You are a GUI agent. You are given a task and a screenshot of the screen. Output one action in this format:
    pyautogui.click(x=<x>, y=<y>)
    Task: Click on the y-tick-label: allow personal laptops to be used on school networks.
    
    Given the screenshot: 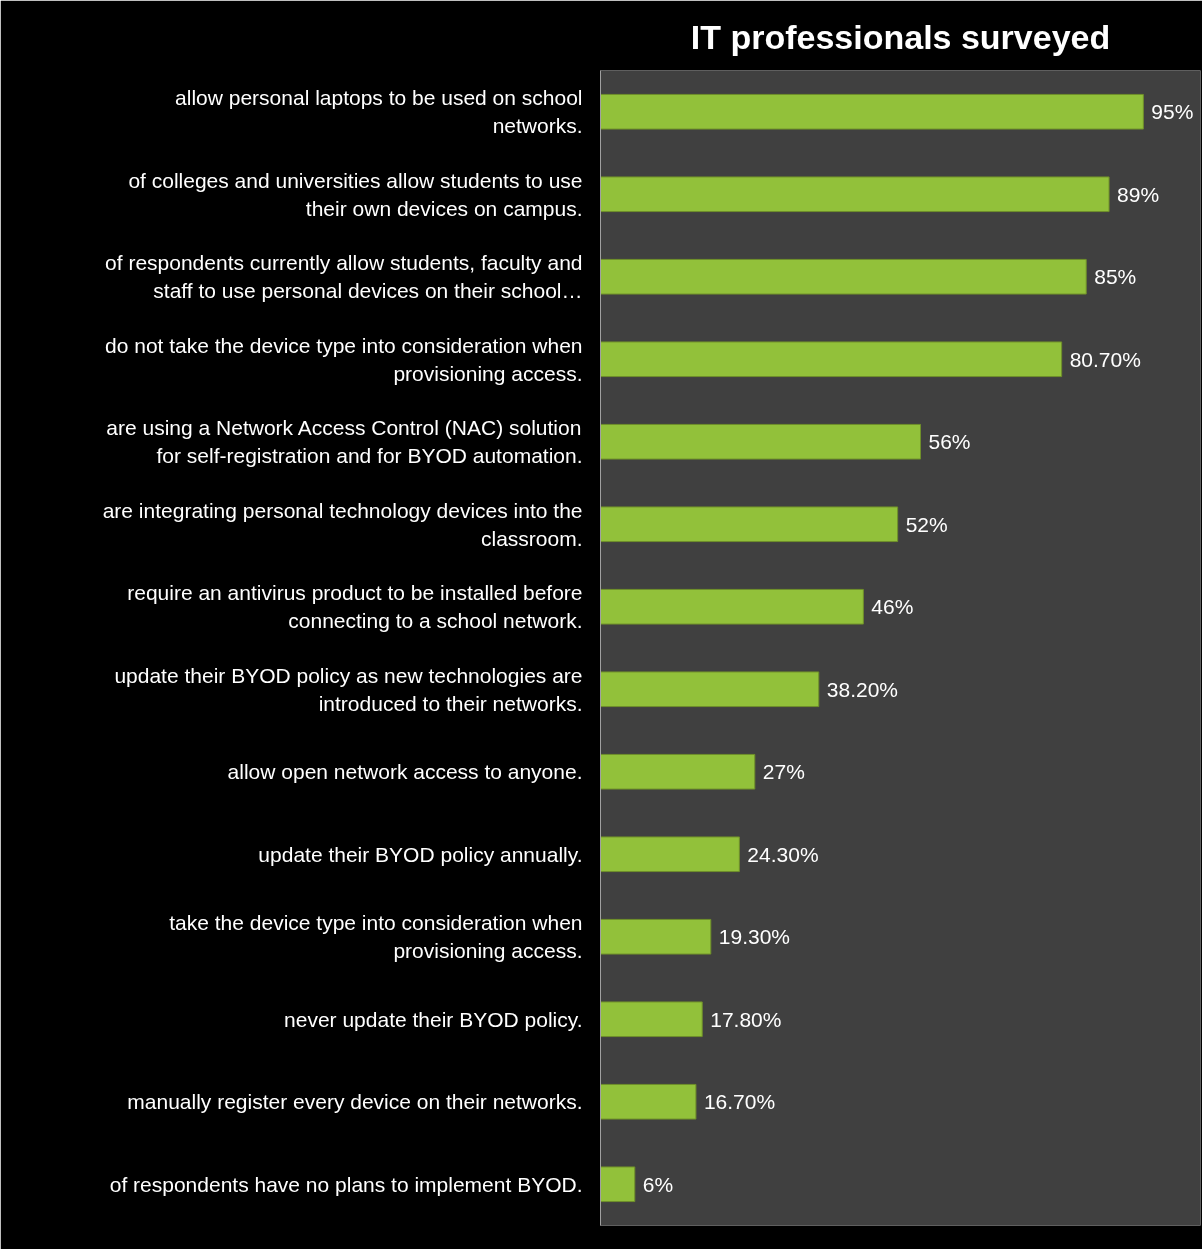 What is the action you would take?
    pyautogui.click(x=379, y=112)
    